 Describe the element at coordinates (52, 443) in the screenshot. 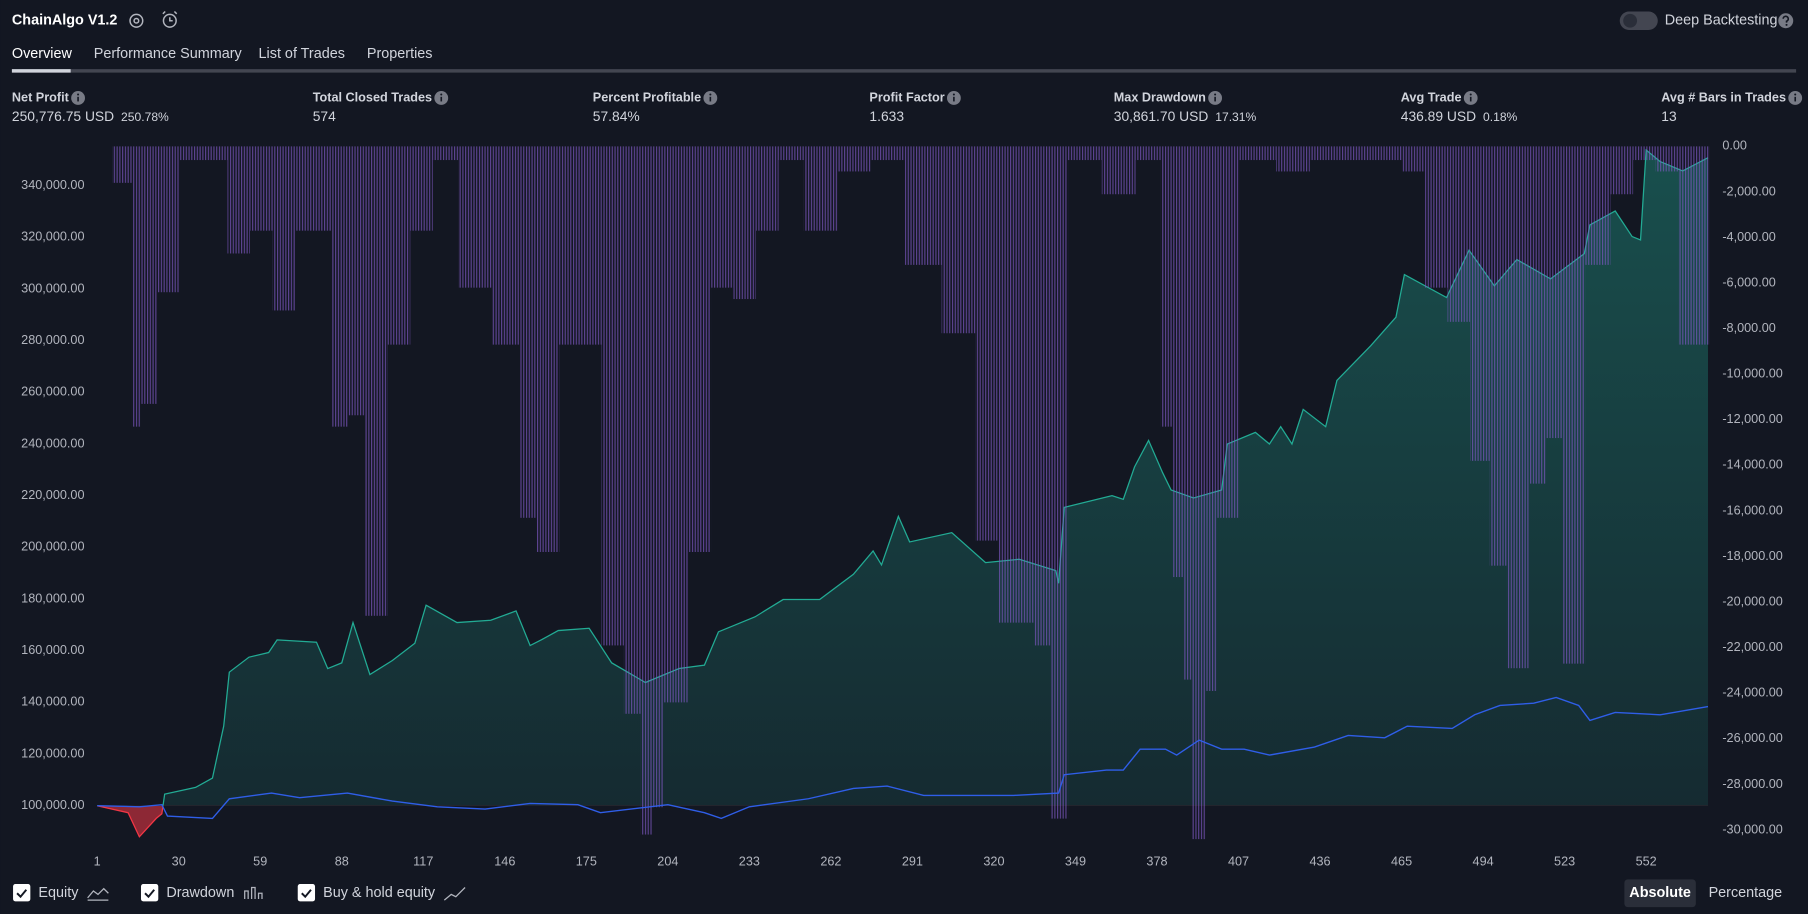

I see `y-tick-label: 240,000.00` at that location.